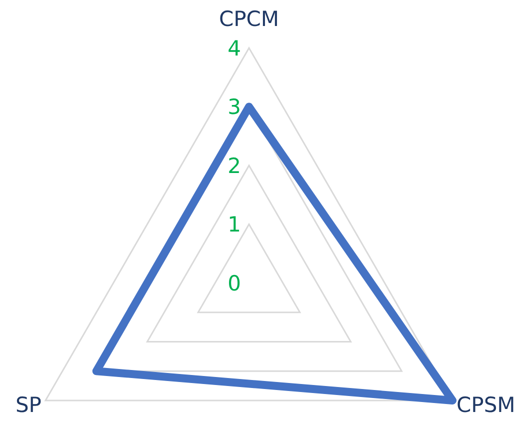  I want to click on spoke-label: CPCM, so click(249, 19).